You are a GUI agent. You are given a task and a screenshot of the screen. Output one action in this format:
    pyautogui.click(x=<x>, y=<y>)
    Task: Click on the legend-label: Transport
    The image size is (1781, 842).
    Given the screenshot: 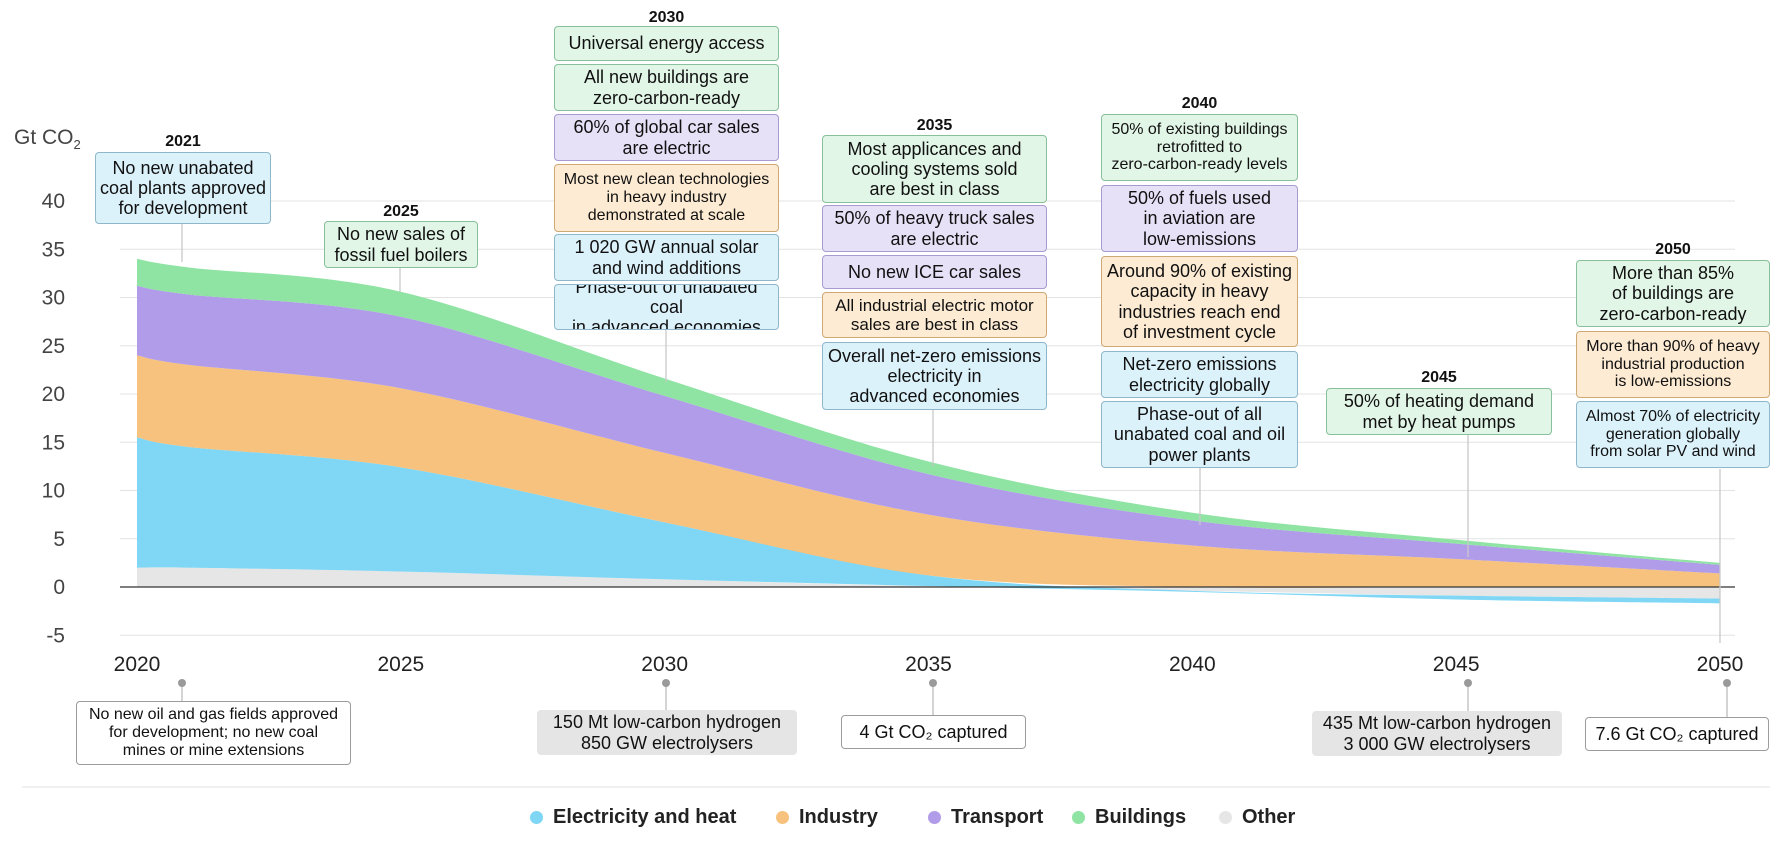 What is the action you would take?
    pyautogui.click(x=997, y=817)
    